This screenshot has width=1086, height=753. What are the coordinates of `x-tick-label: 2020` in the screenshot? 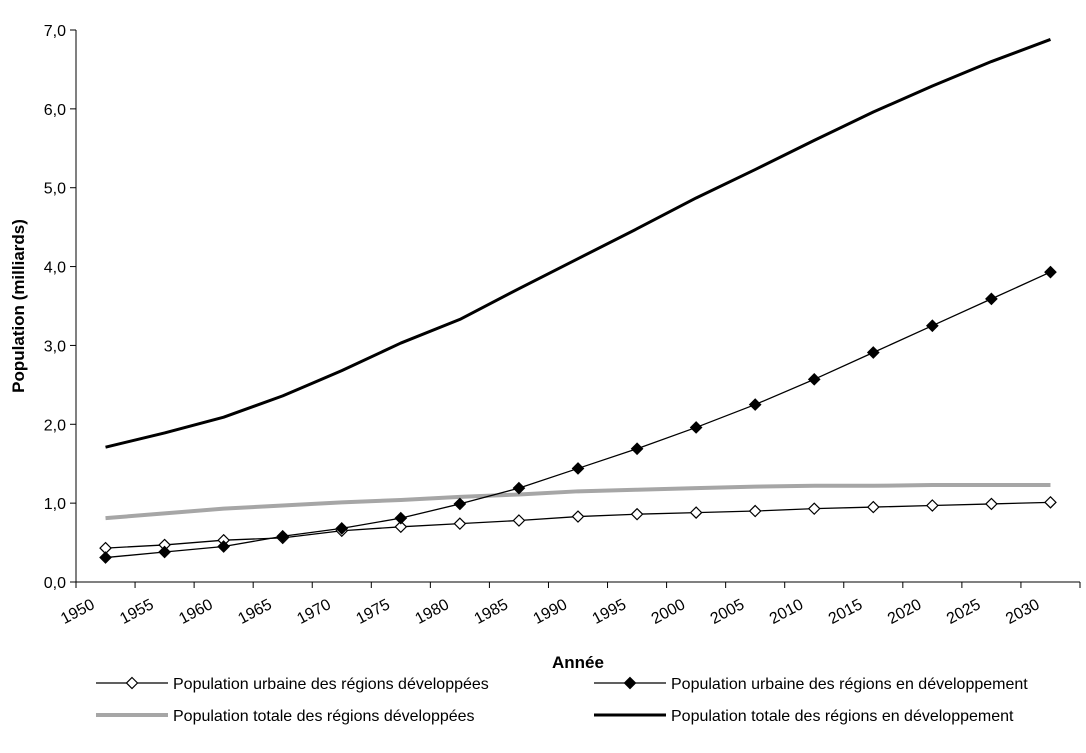 It's located at (904, 612).